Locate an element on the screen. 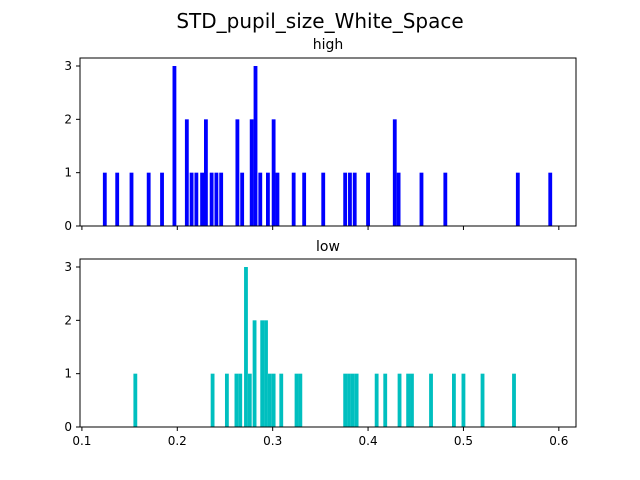  panel-title-low: low is located at coordinates (328, 247).